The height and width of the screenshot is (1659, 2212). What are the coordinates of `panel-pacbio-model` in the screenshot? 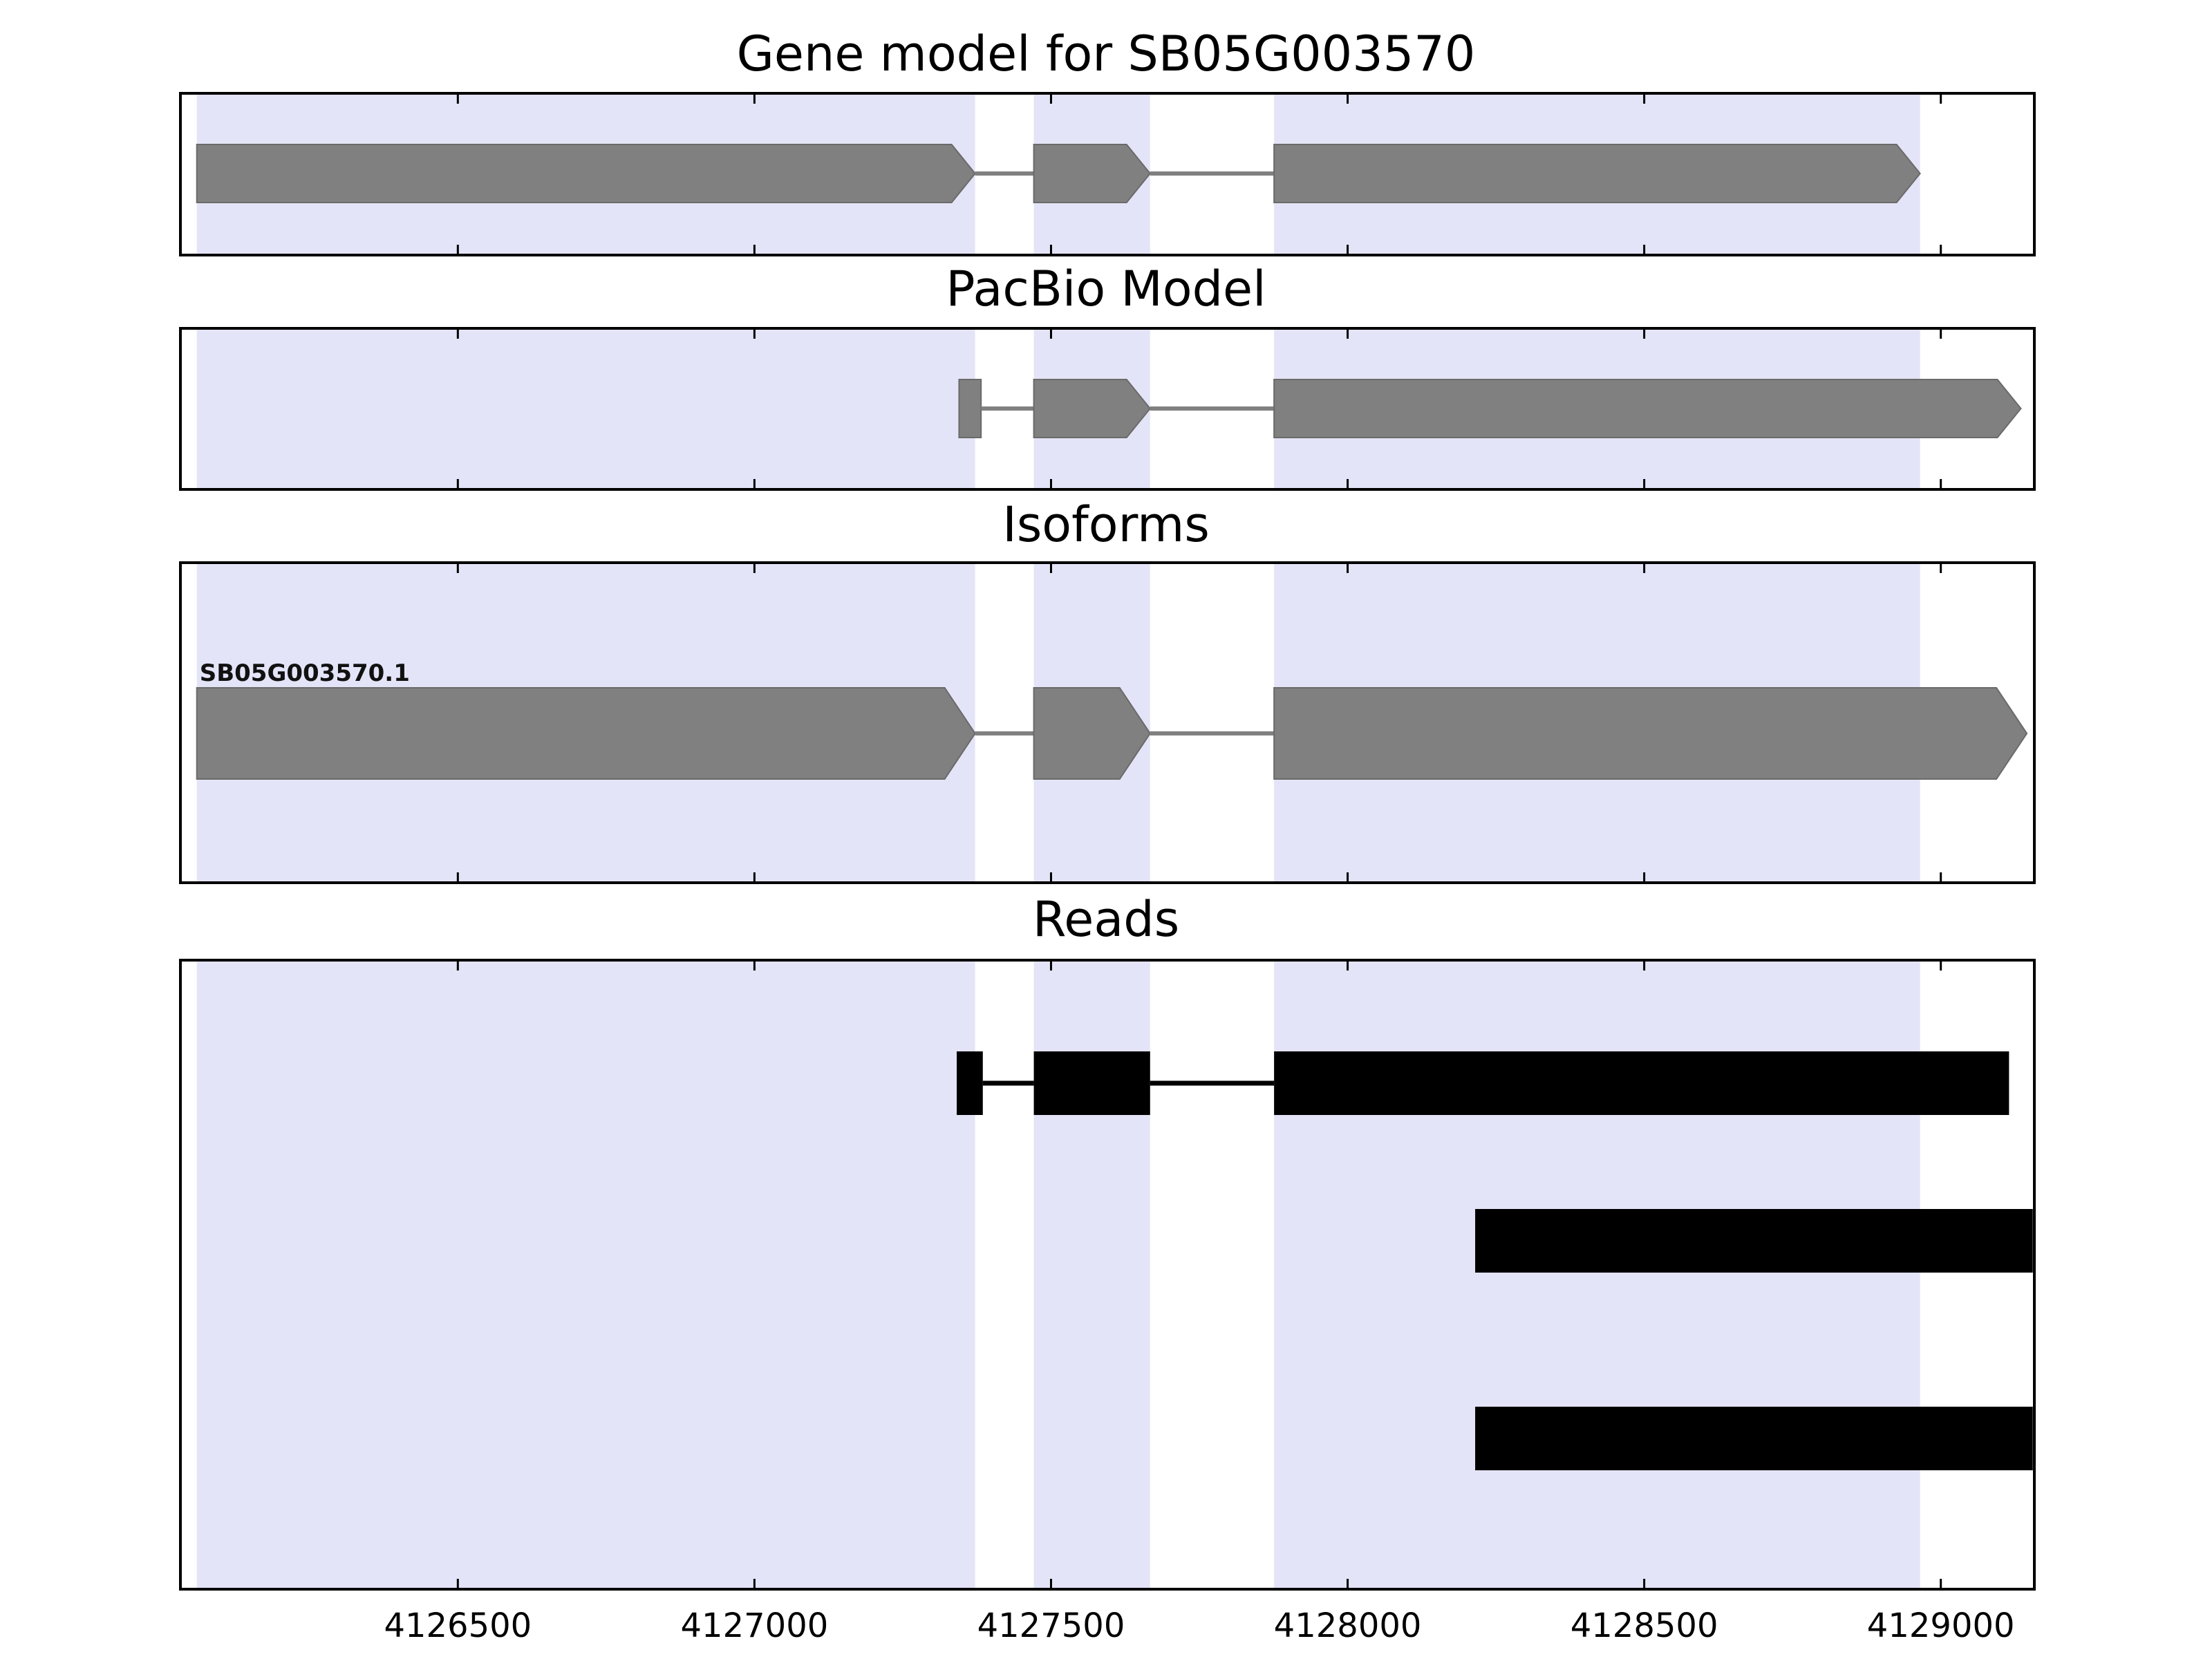 It's located at (1107, 409).